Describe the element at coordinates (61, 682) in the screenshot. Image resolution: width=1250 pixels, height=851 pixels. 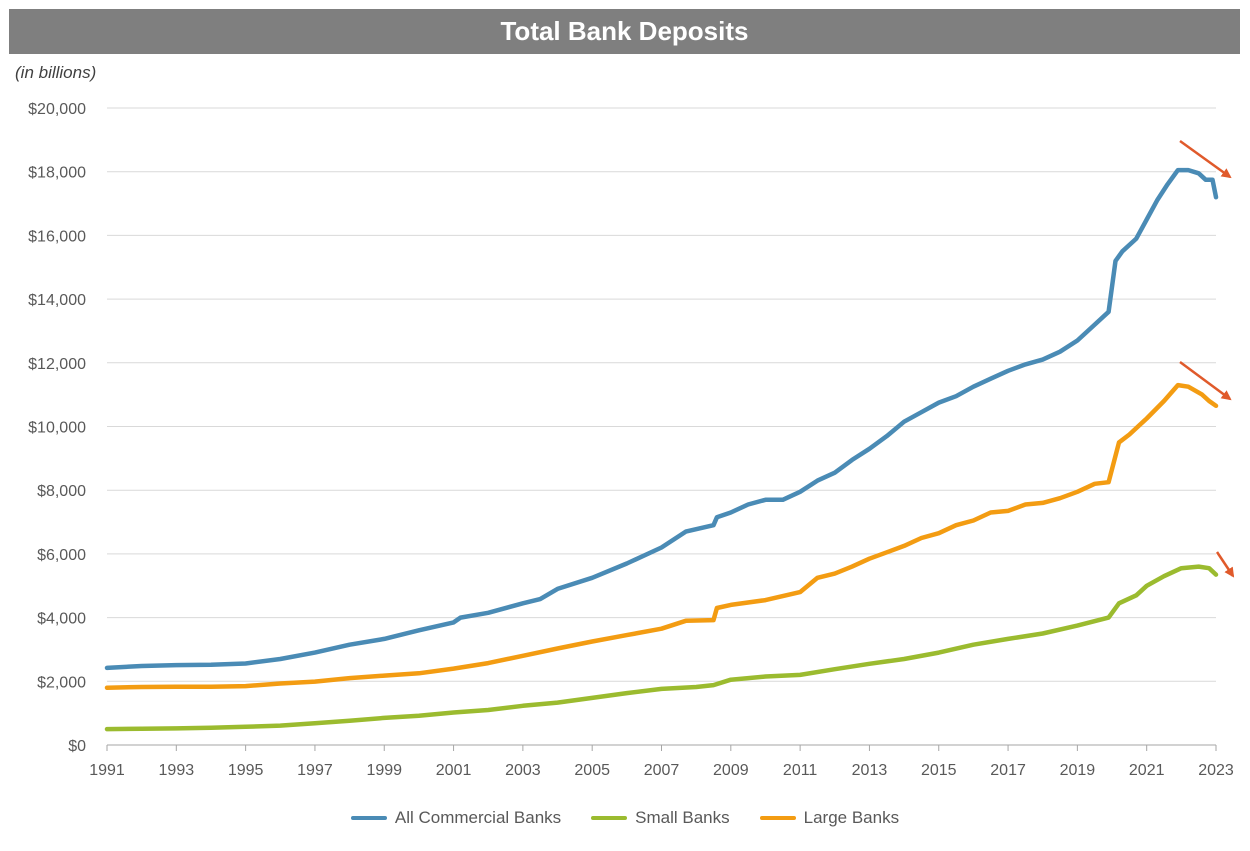
I see `y-tick-label: $2,000` at that location.